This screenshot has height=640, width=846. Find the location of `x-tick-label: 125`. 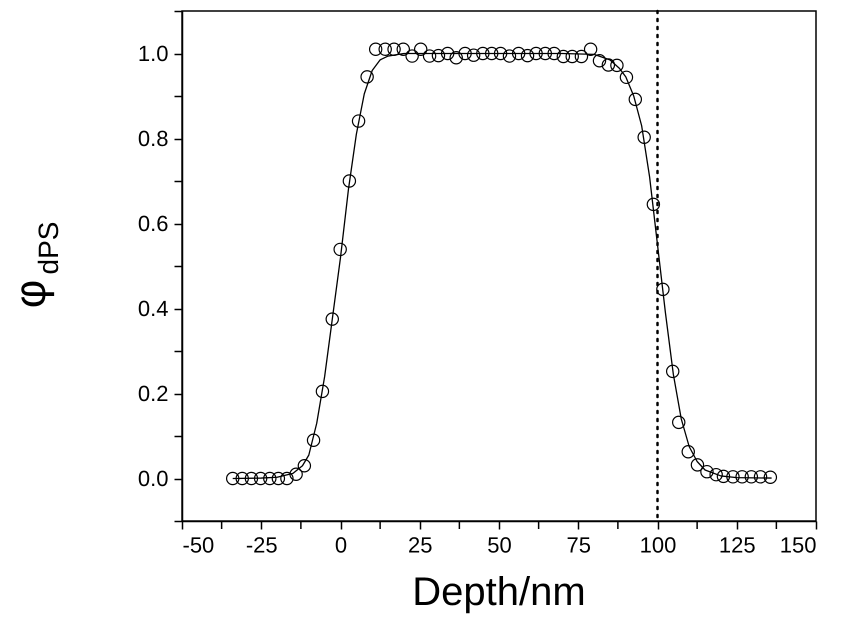

x-tick-label: 125 is located at coordinates (737, 545).